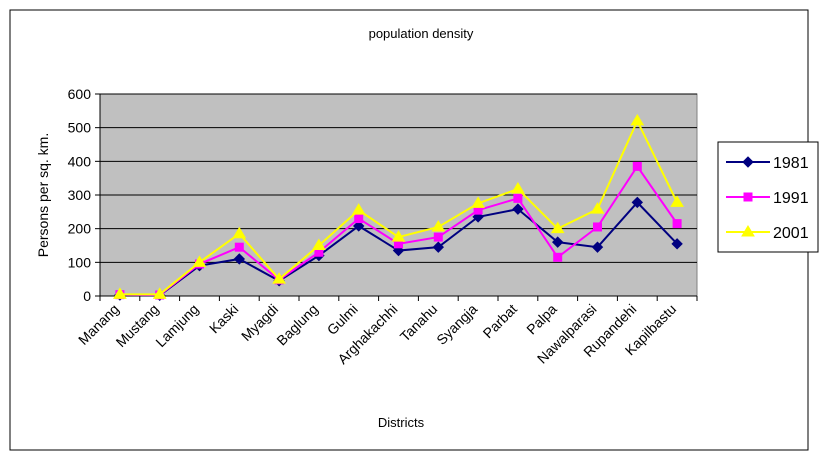  What do you see at coordinates (80, 161) in the screenshot?
I see `y-tick-label: 400` at bounding box center [80, 161].